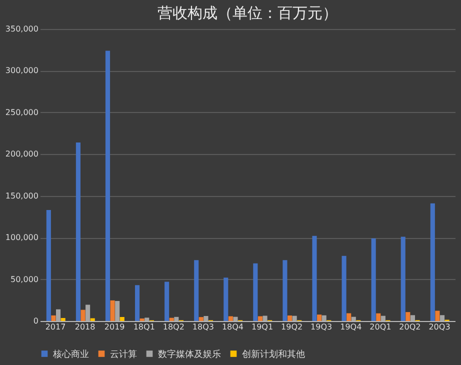 This screenshot has width=461, height=365. Describe the element at coordinates (233, 327) in the screenshot. I see `x-tick-label: 18Q4` at that location.